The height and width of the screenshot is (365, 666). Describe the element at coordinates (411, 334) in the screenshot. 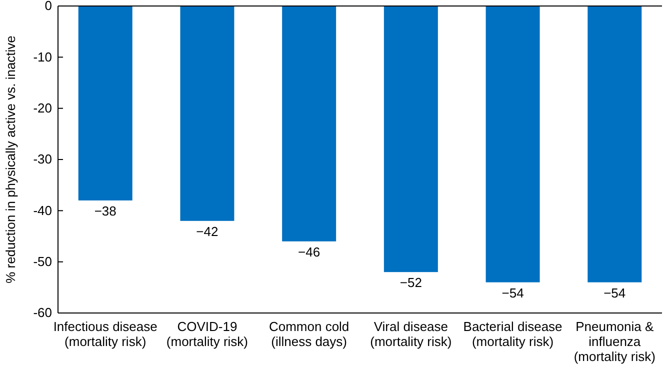

I see `x-tick-label: Viral disease (mortality risk)` at that location.